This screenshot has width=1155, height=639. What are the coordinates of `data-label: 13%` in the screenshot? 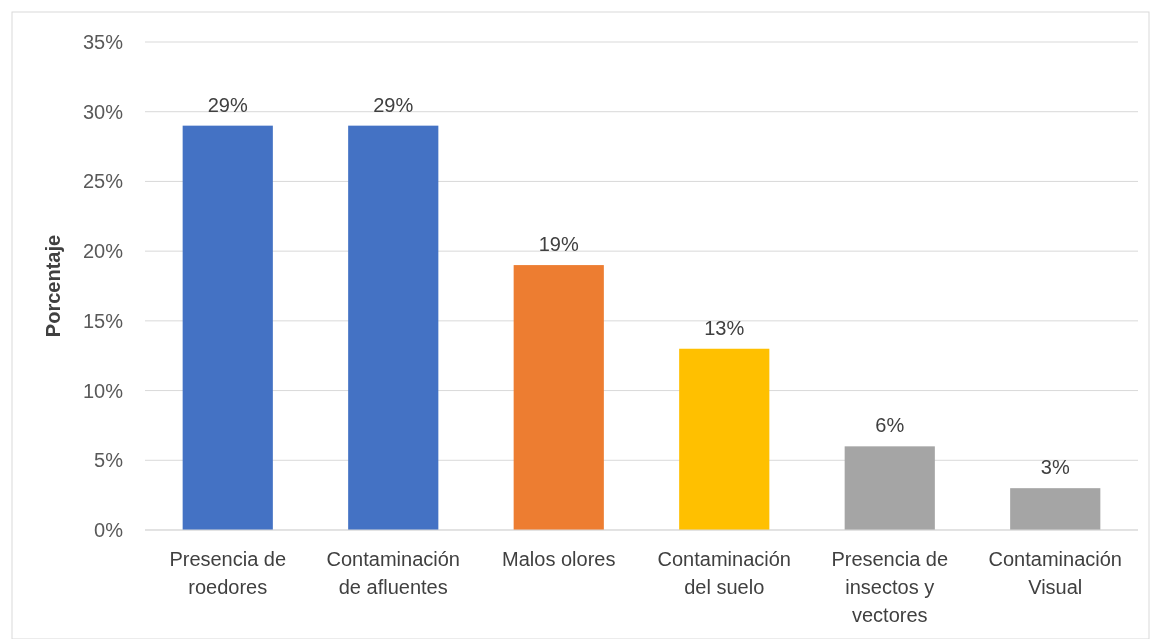 It's located at (724, 327).